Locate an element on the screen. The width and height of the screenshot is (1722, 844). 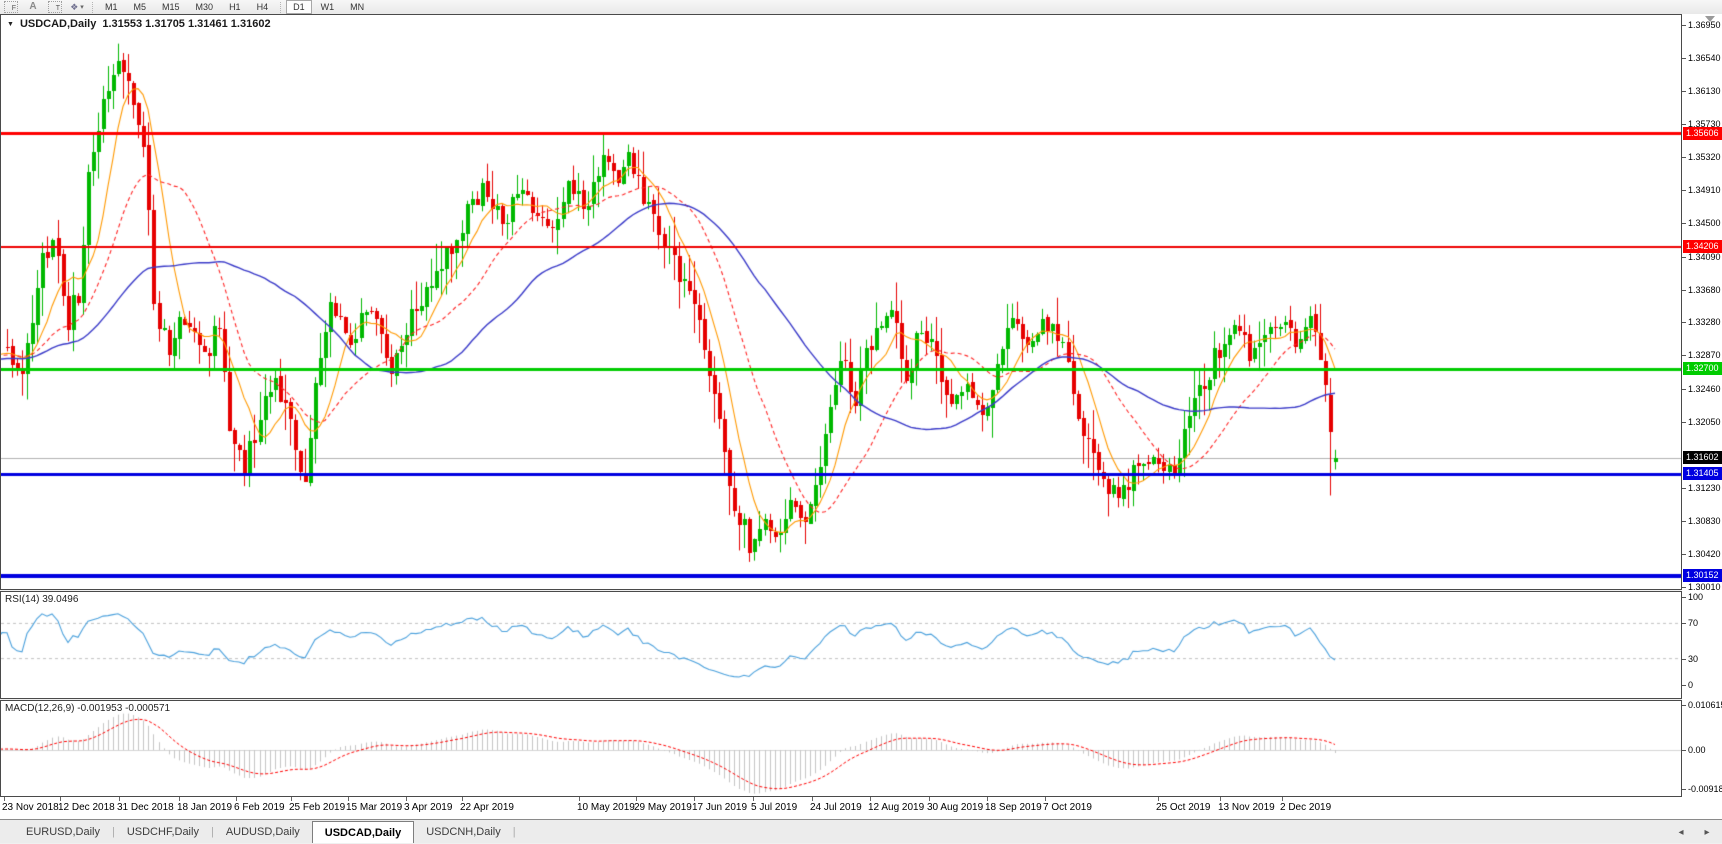
symbol-tab-audusd: AUDUSD,Daily is located at coordinates (262, 831).